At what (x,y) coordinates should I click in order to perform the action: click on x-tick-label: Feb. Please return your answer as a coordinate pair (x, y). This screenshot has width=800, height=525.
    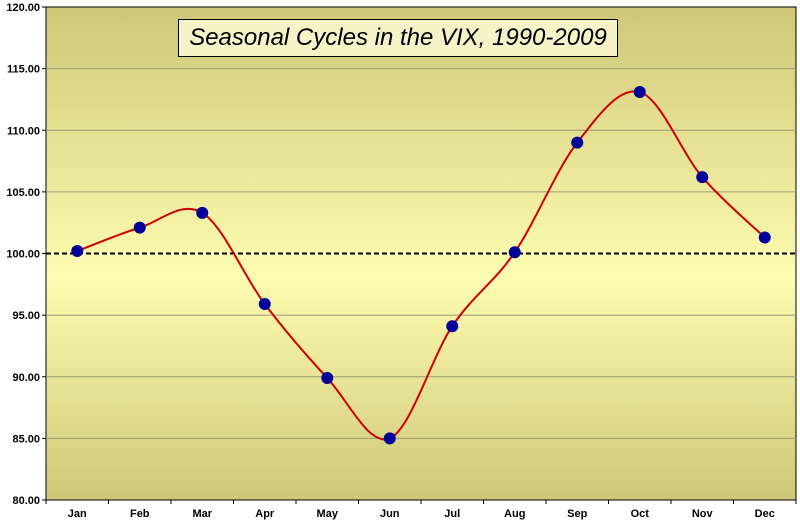
    Looking at the image, I should click on (140, 514).